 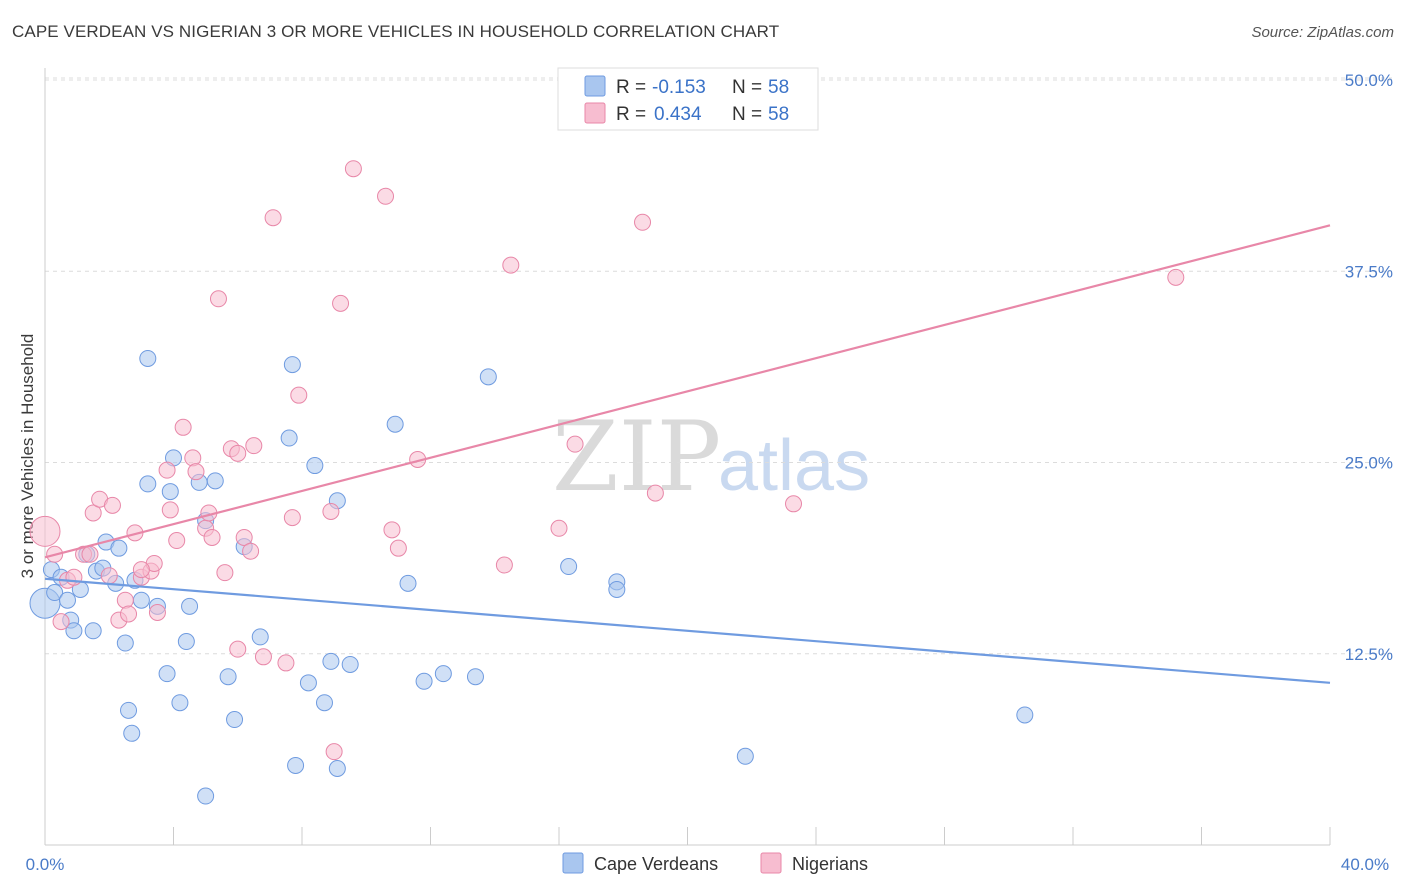 I want to click on legend-top: R = -0.153 N = 58 R = 0.434 N = 58, so click(x=688, y=99).